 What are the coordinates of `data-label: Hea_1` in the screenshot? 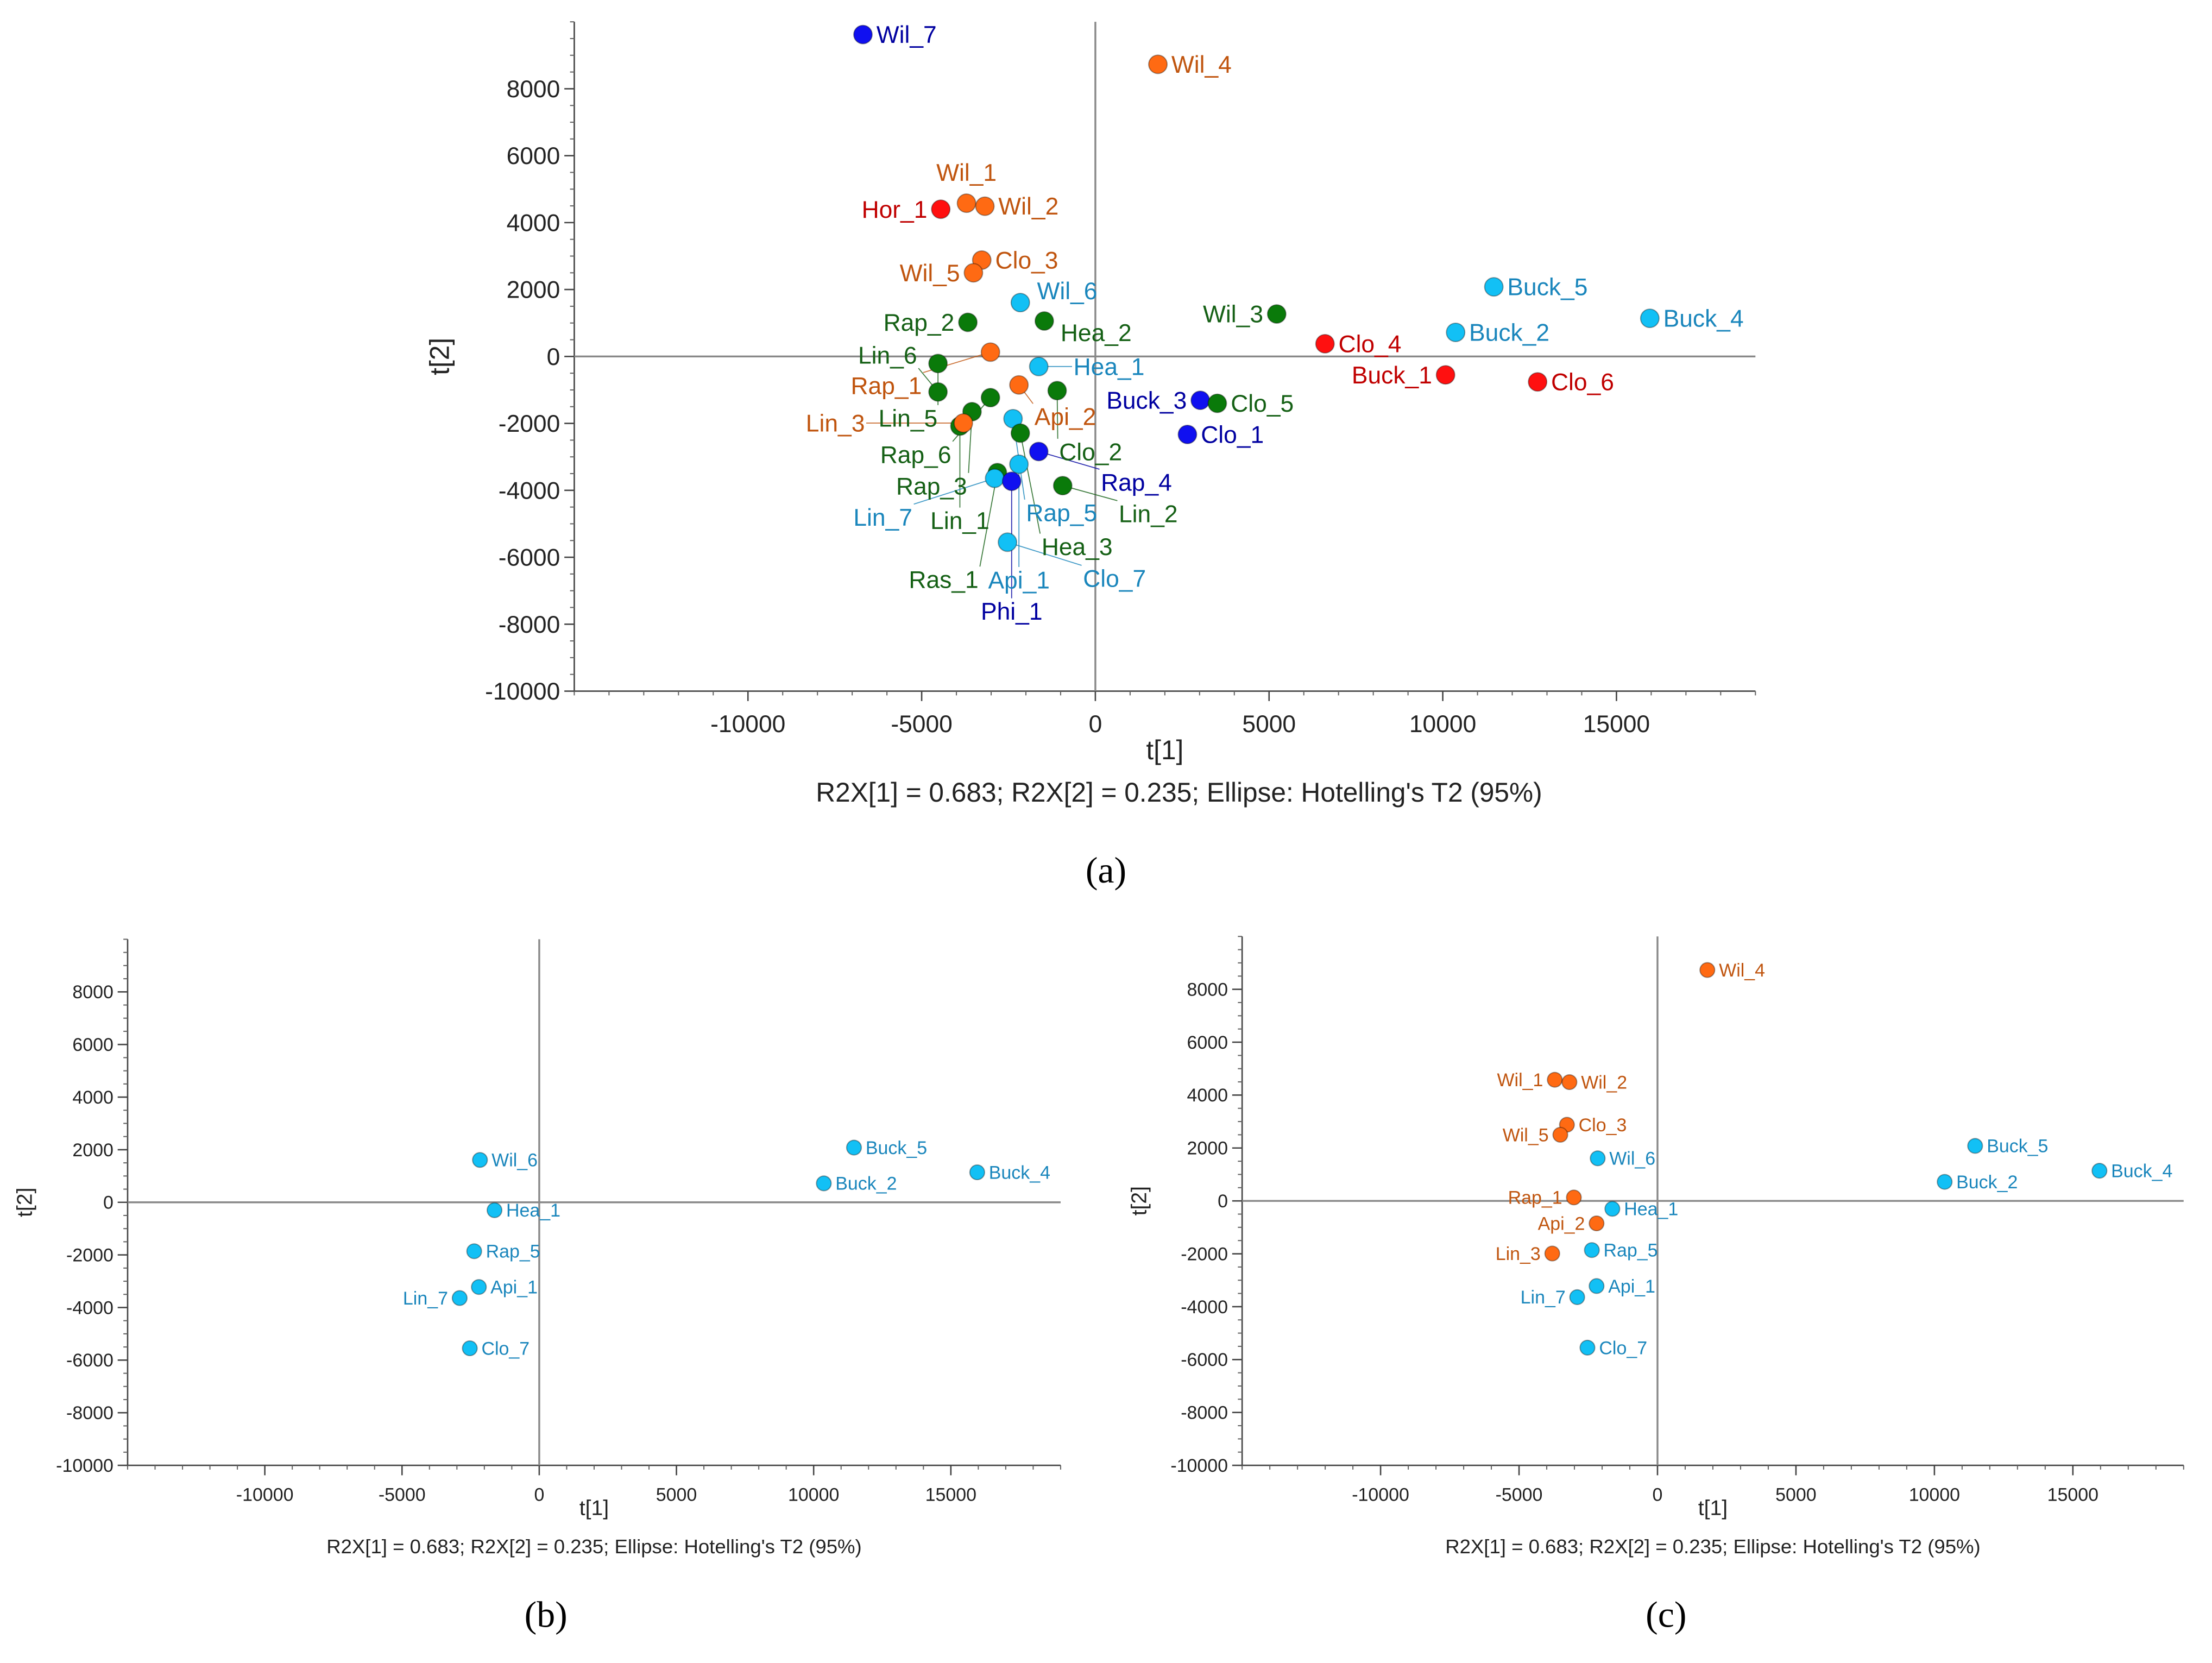 It's located at (533, 1210).